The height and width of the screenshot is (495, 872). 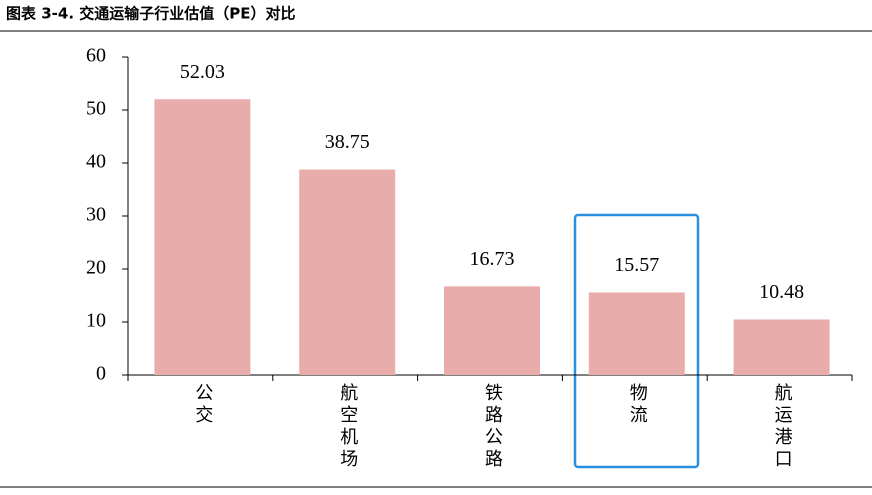 What do you see at coordinates (96, 56) in the screenshot?
I see `y-tick-label: 60` at bounding box center [96, 56].